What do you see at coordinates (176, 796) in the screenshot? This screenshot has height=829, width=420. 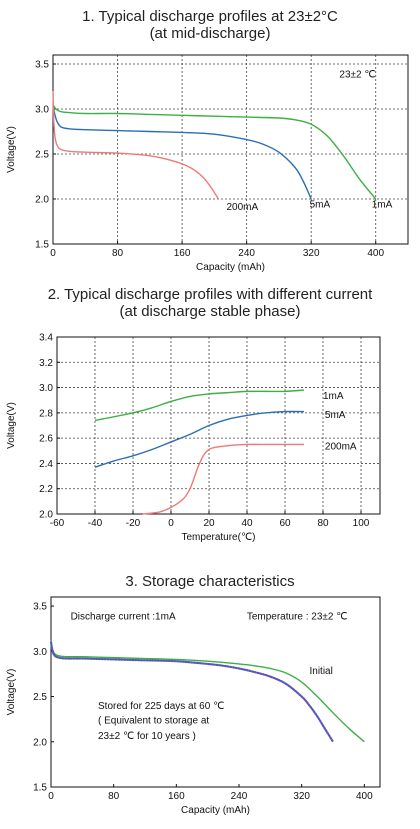 I see `chart-3-x-tick-label: 160` at bounding box center [176, 796].